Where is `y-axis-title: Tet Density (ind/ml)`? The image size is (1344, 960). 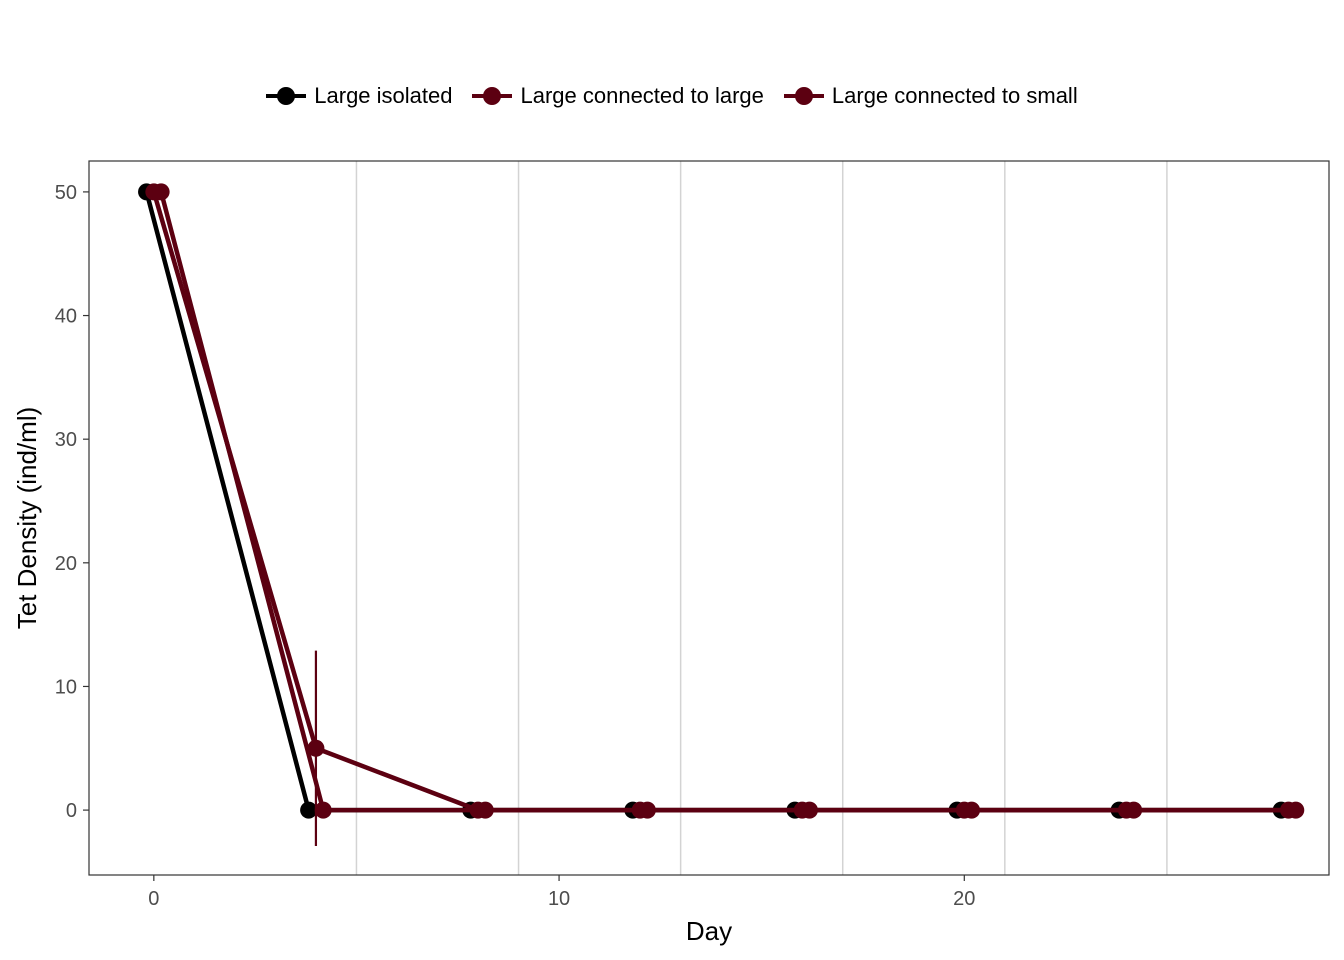 y-axis-title: Tet Density (ind/ml) is located at coordinates (27, 518).